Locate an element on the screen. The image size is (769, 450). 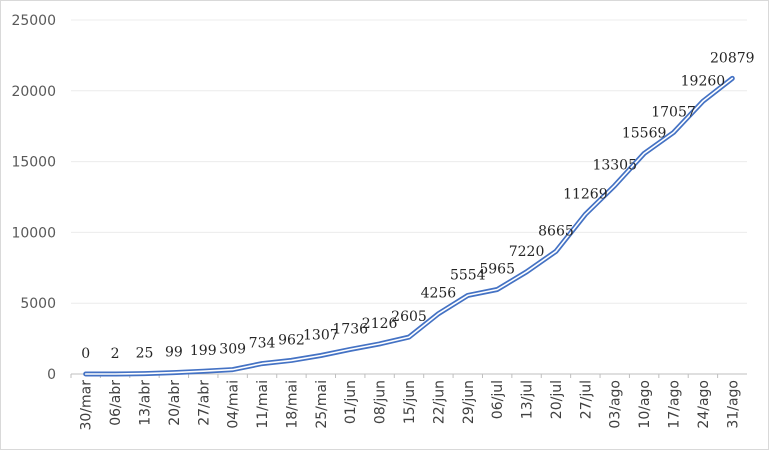
data-label: 2126 is located at coordinates (380, 324).